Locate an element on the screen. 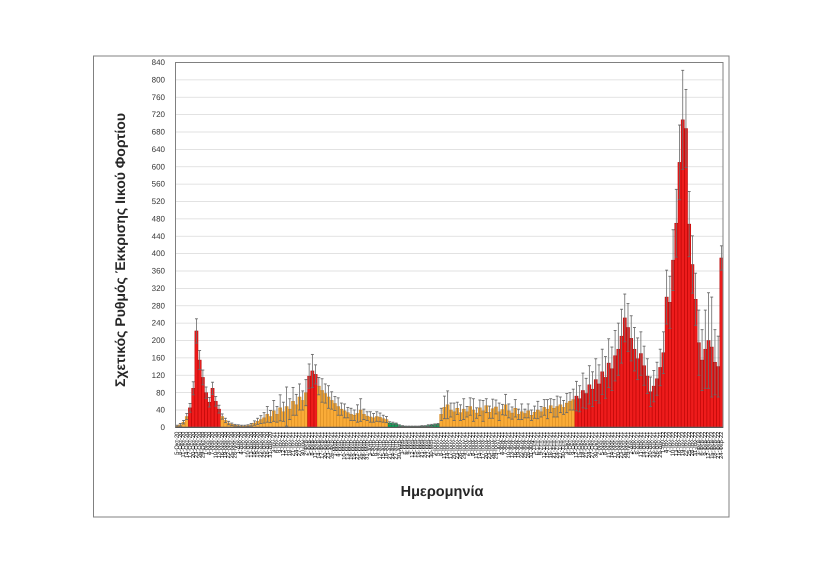 The image size is (825, 588). svg-text: 9-Ιαν-21 is located at coordinates (280, 442).